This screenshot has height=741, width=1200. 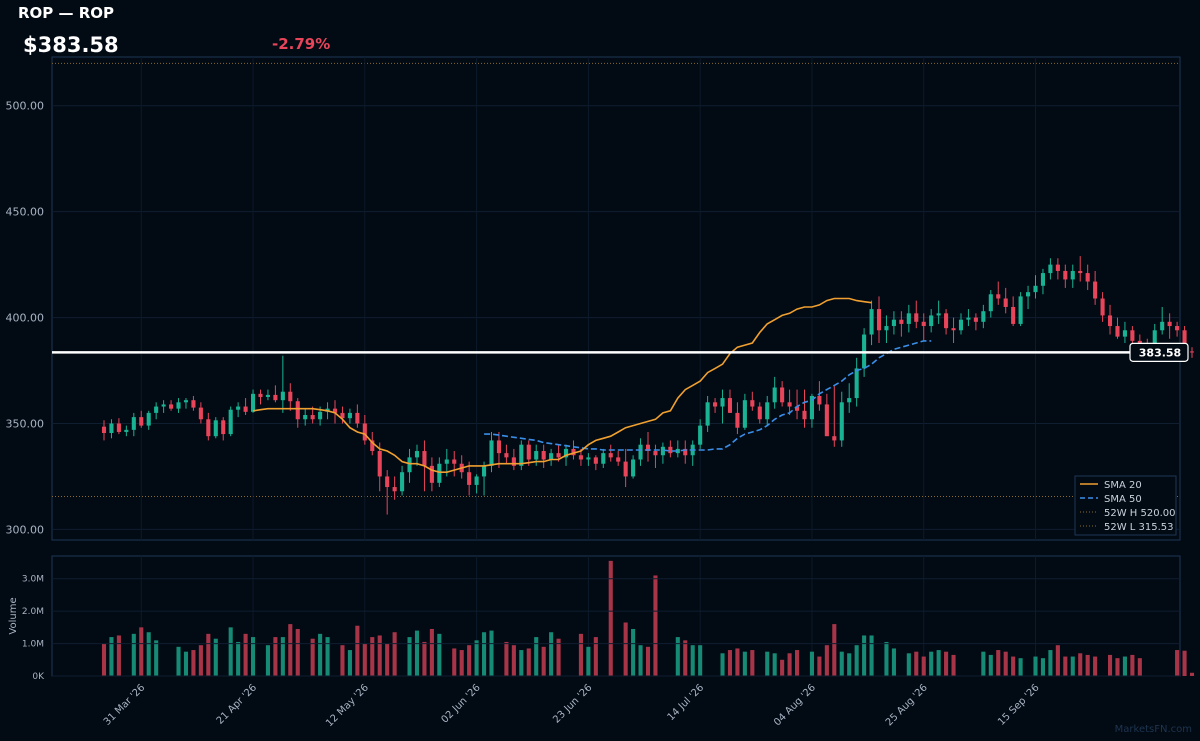 I want to click on legend-label: 52W H 520.00, so click(x=1139, y=513).